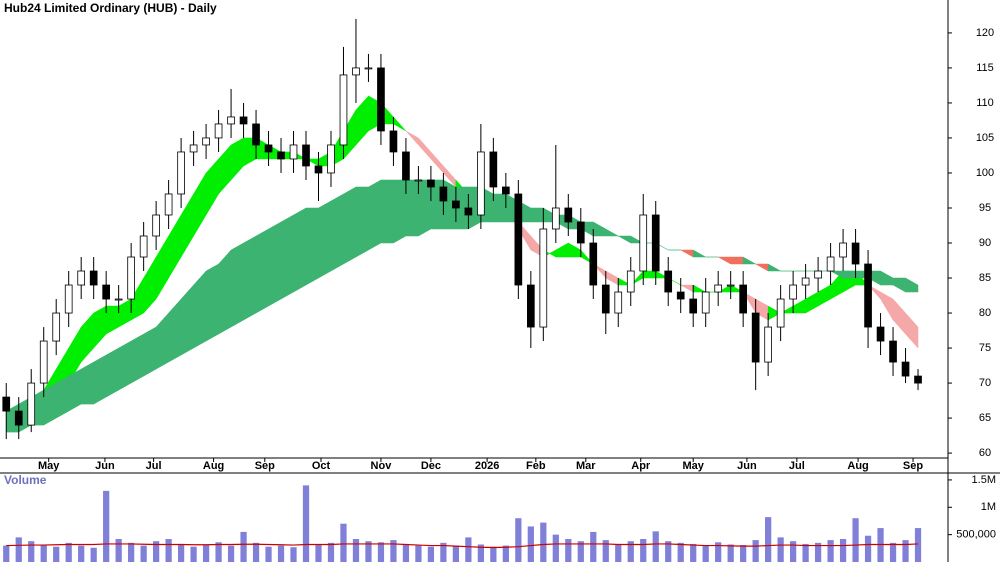 Image resolution: width=1000 pixels, height=562 pixels. Describe the element at coordinates (462, 523) in the screenshot. I see `volume-panel` at that location.